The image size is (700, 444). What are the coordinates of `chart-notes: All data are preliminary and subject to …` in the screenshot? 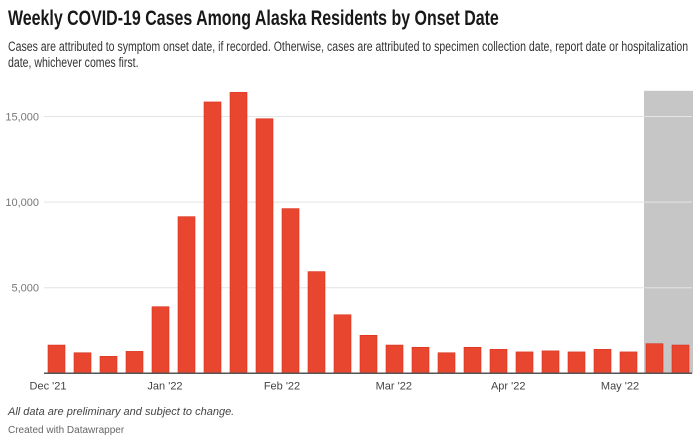 It's located at (121, 412).